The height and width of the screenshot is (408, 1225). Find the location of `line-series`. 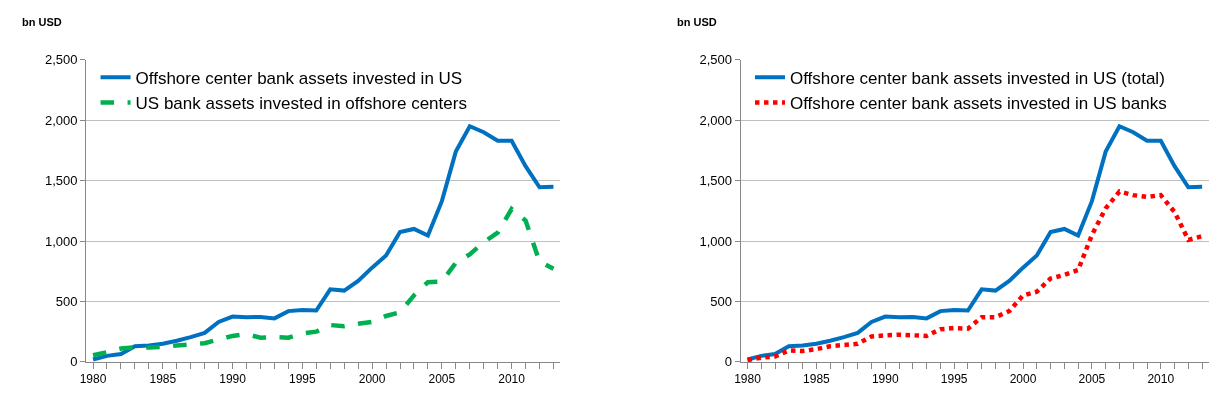

line-series is located at coordinates (323, 282).